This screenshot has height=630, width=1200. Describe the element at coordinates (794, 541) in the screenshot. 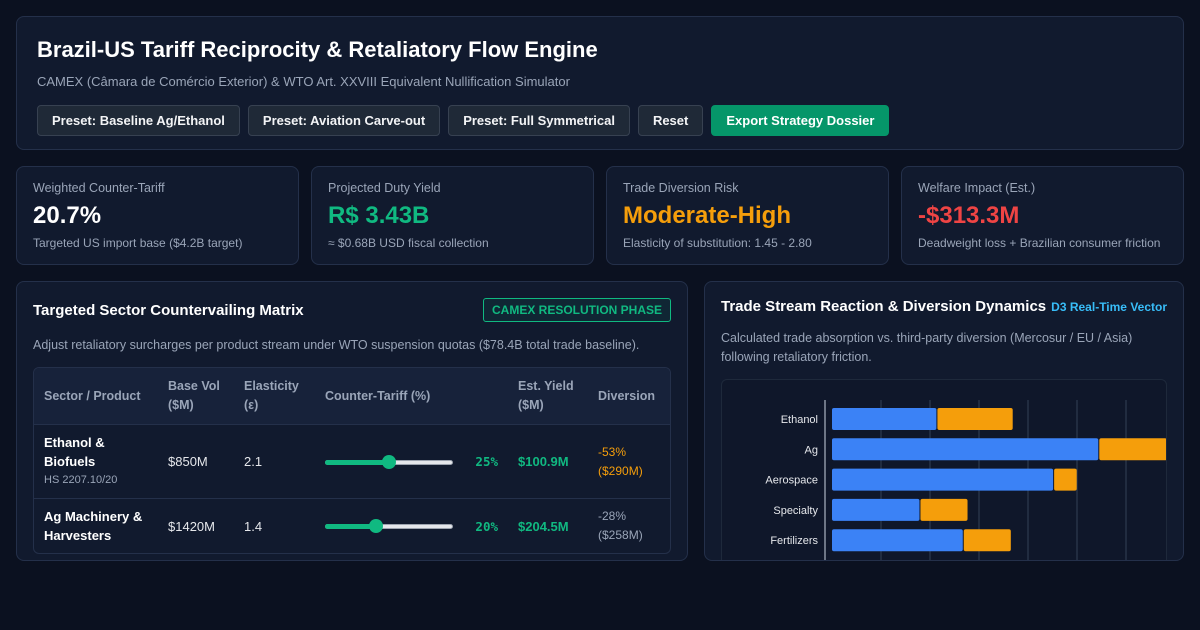

I see `category-label: Fertilizers` at that location.